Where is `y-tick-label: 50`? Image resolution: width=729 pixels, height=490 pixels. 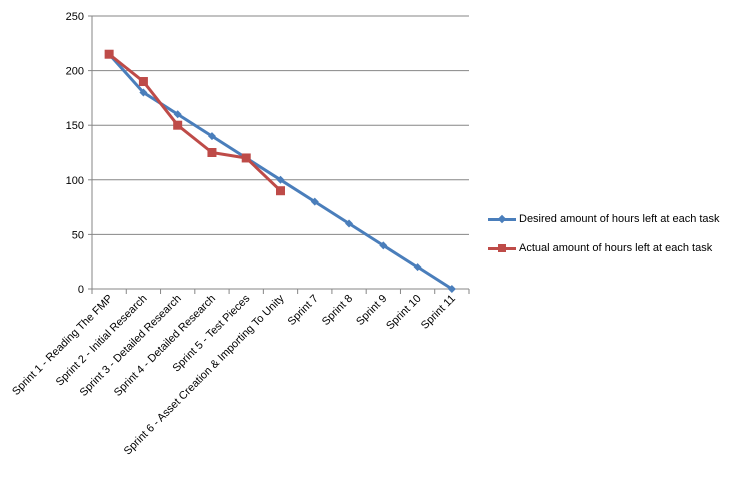 y-tick-label: 50 is located at coordinates (78, 235).